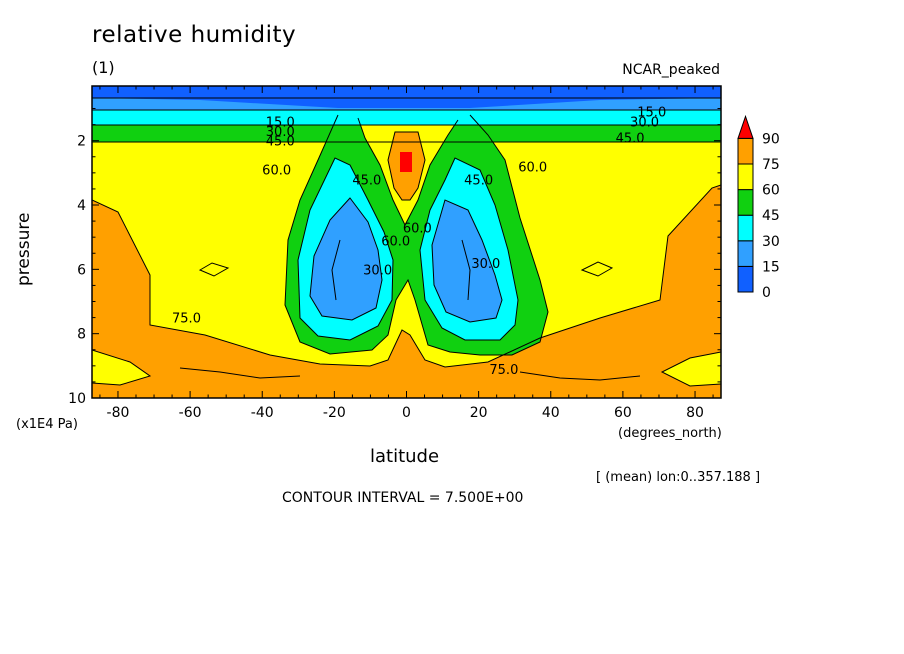 The image size is (904, 654). What do you see at coordinates (406, 413) in the screenshot?
I see `x-tick-label: 0` at bounding box center [406, 413].